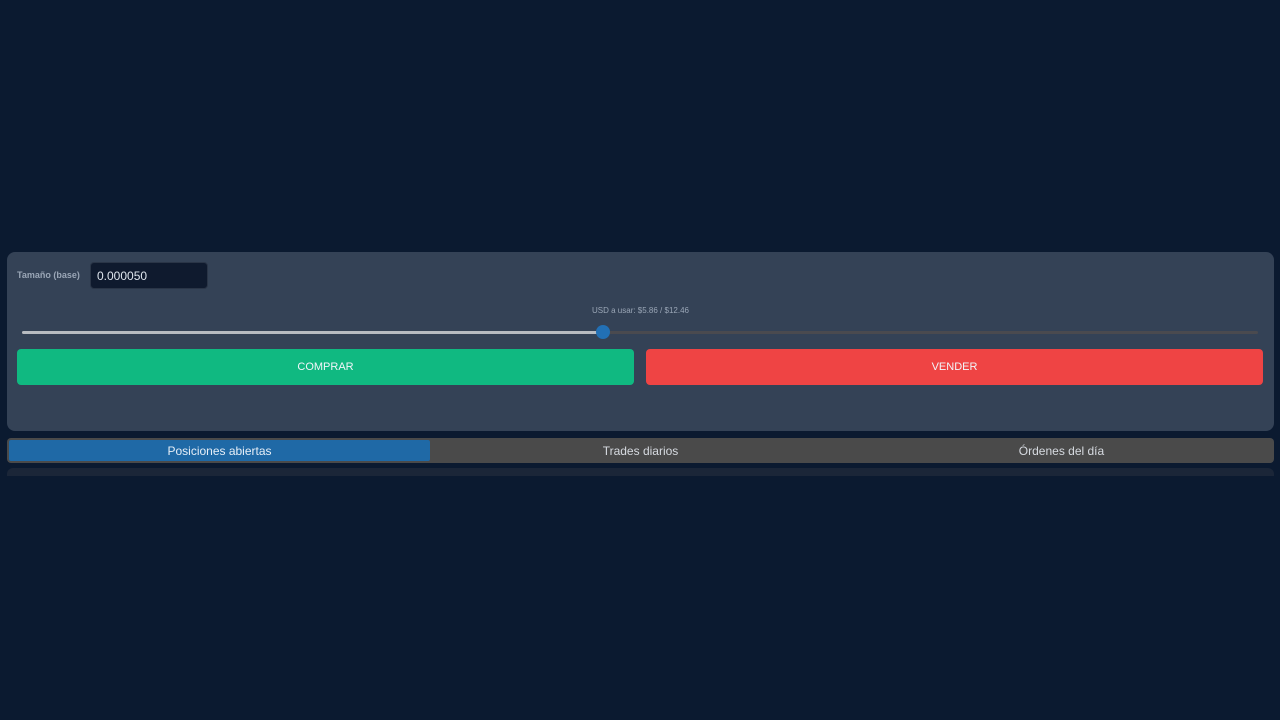  What do you see at coordinates (640, 472) in the screenshot?
I see `tab-content-panel` at bounding box center [640, 472].